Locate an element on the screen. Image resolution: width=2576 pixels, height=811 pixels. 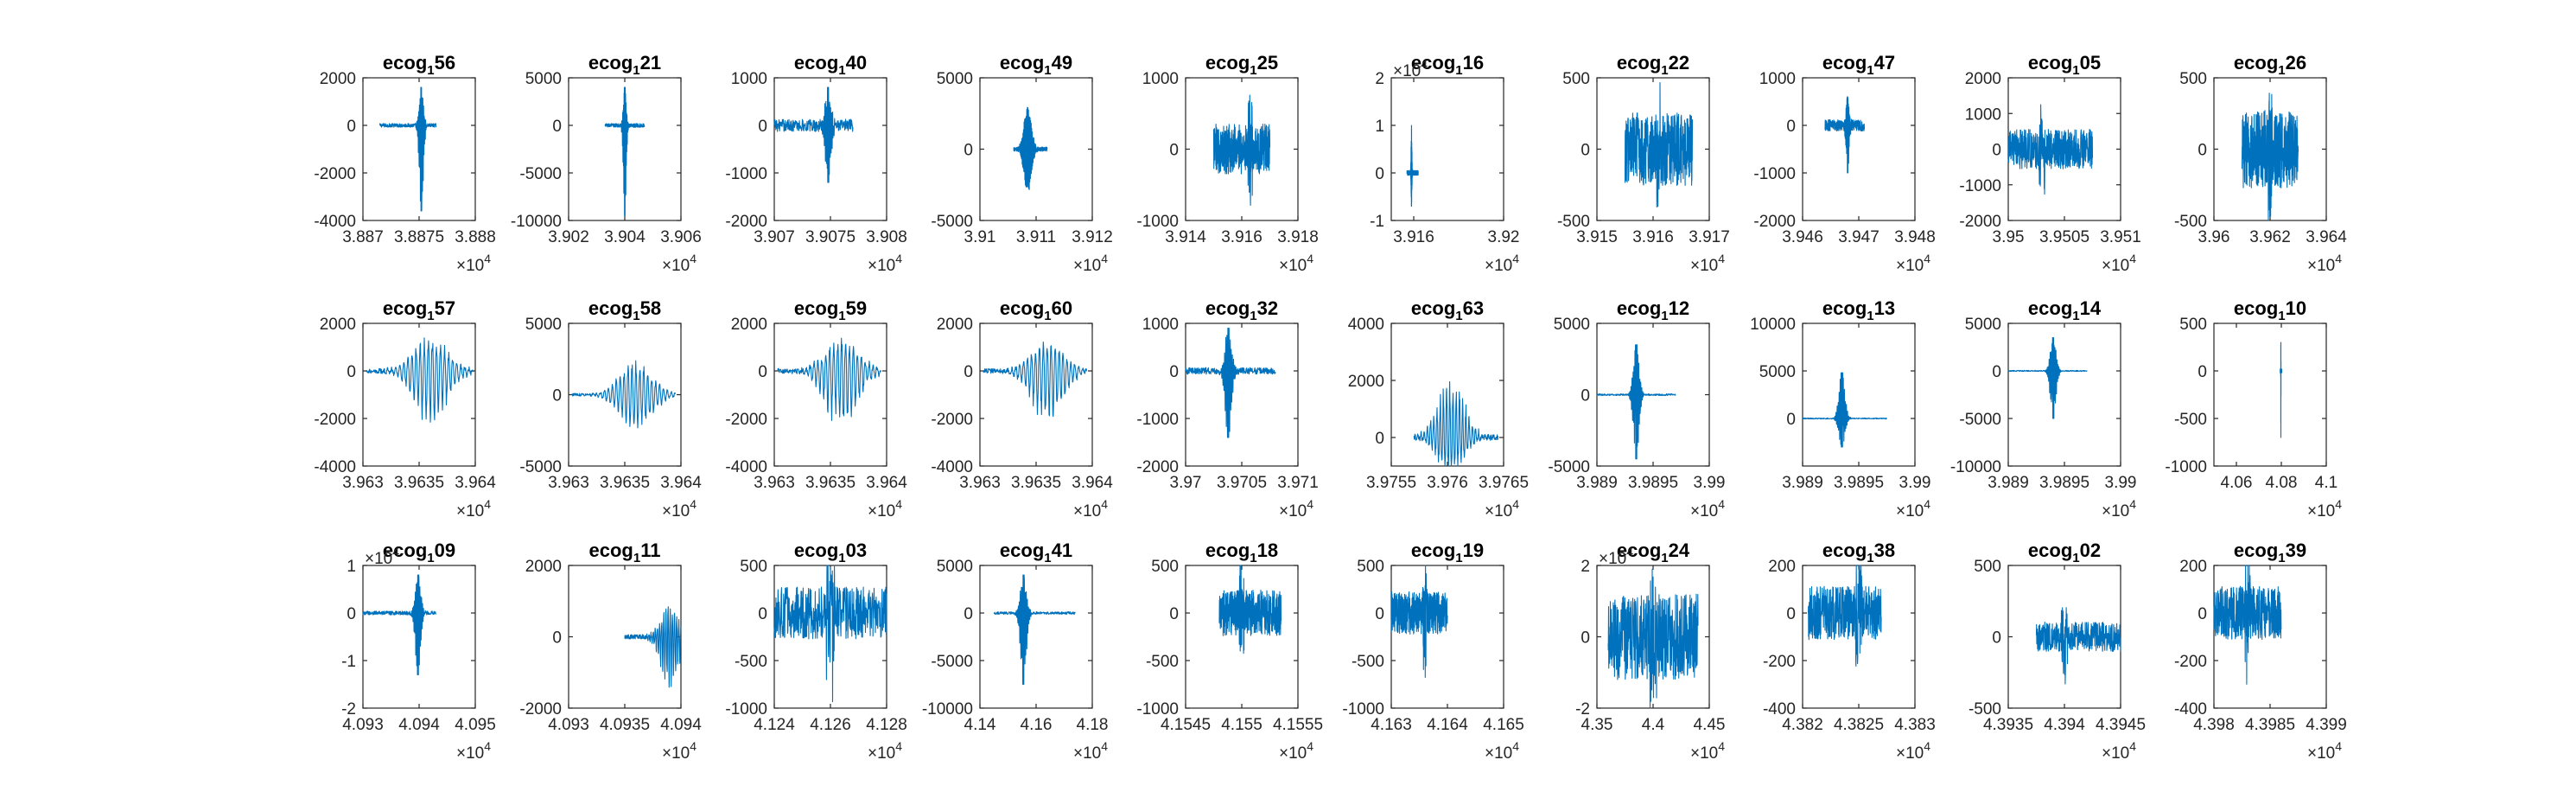
x-tick-label: 4.35 is located at coordinates (1597, 725).